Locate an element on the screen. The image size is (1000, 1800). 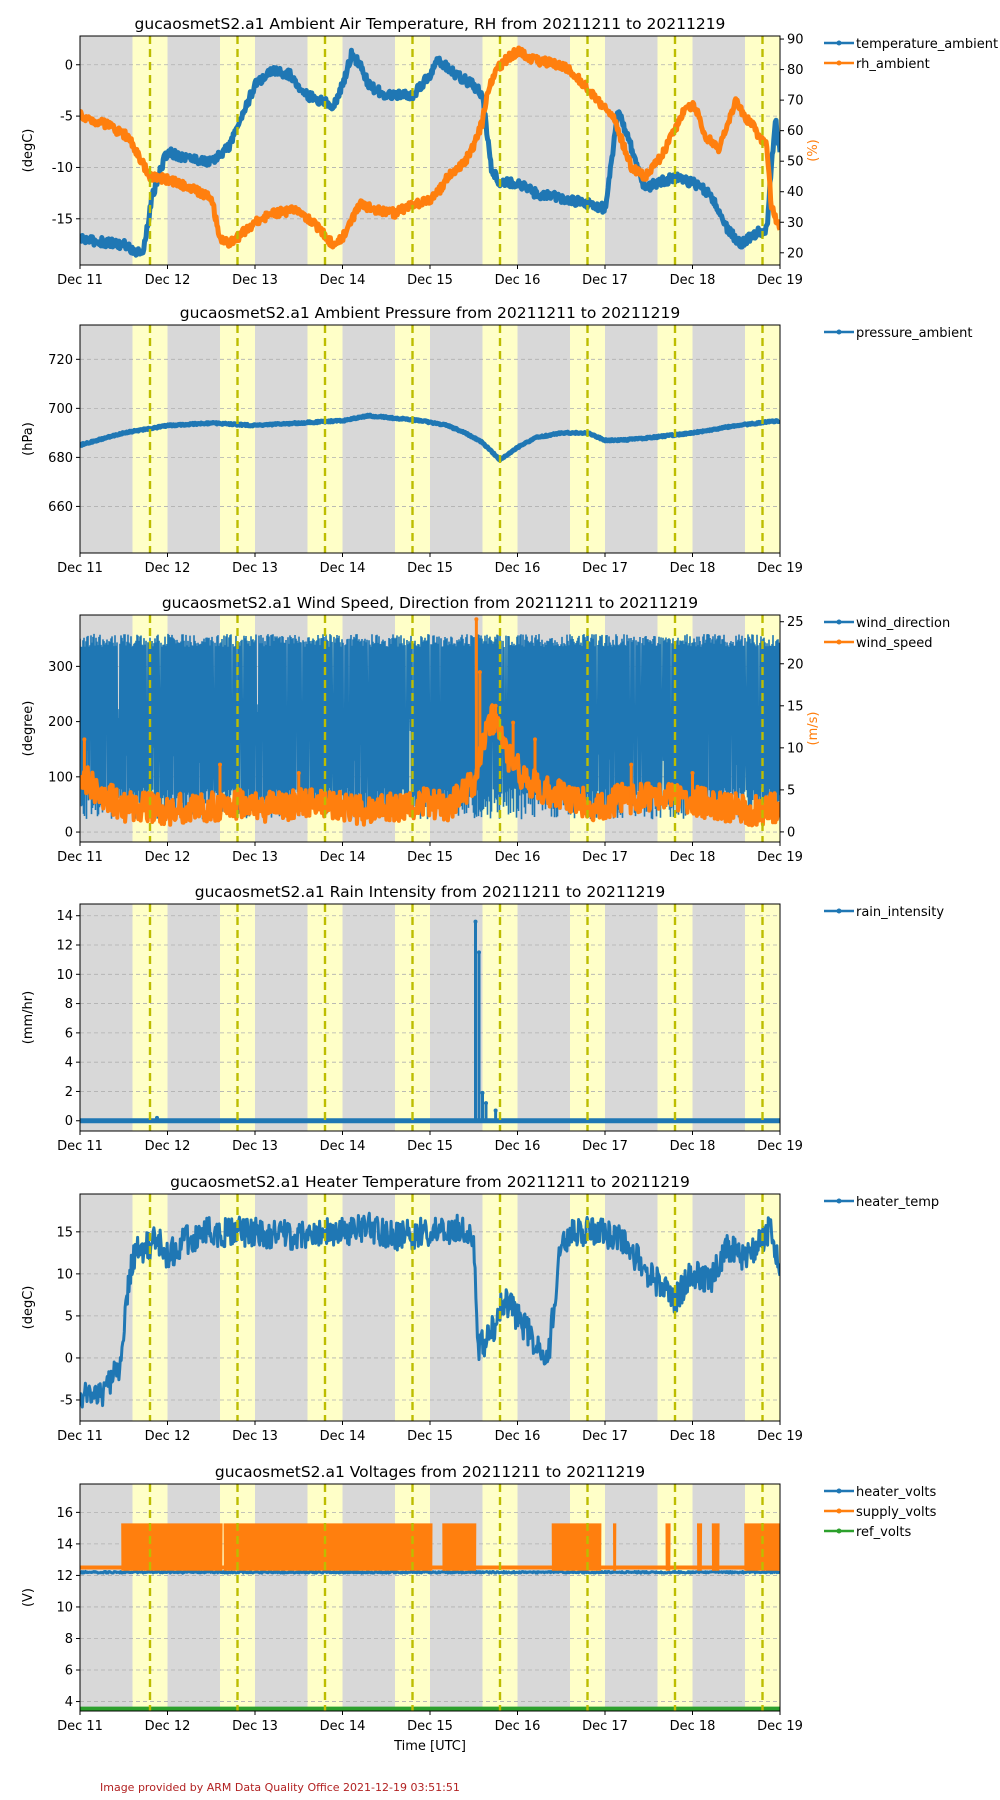
series-heater-volts is located at coordinates (430, 1572).